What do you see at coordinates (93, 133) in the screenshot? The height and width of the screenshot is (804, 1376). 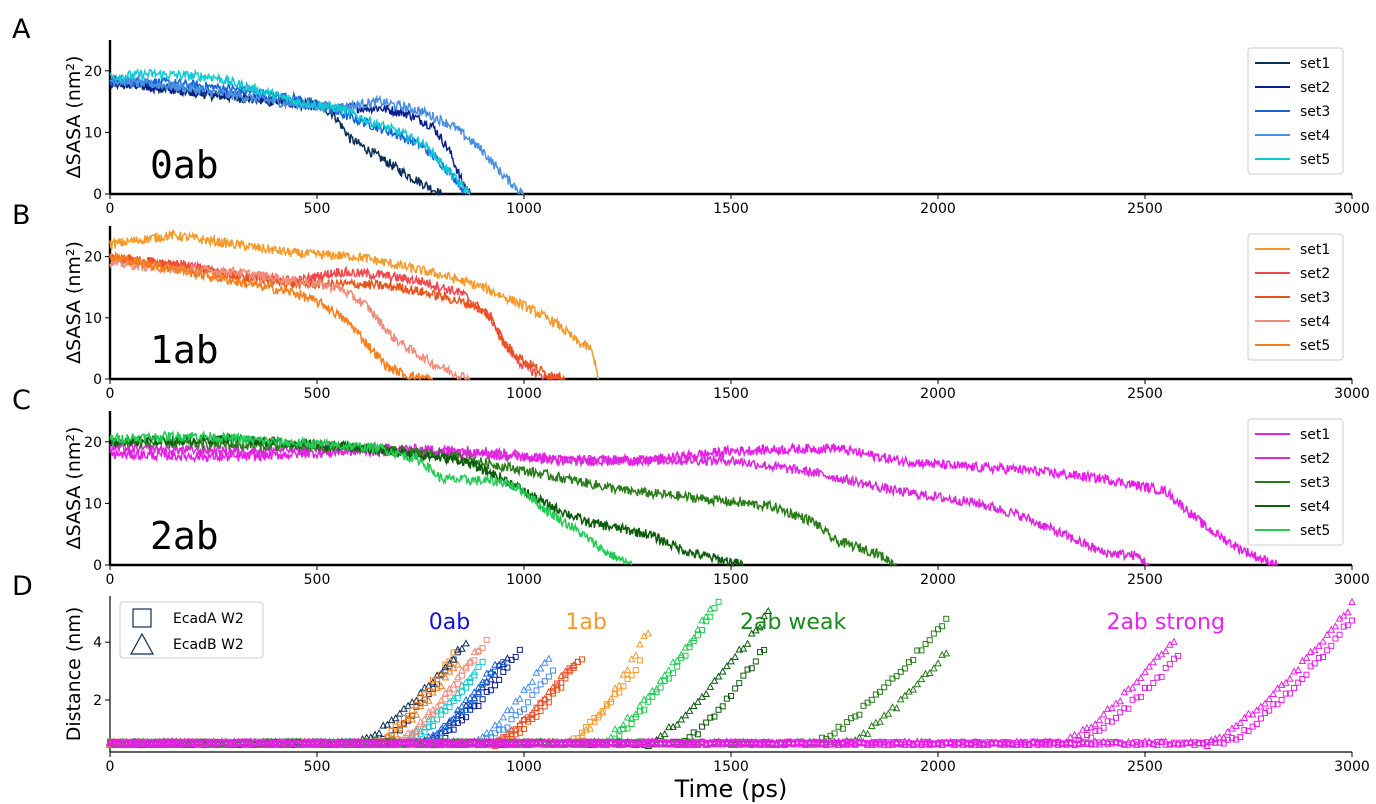 I see `y-tick-label: 10` at bounding box center [93, 133].